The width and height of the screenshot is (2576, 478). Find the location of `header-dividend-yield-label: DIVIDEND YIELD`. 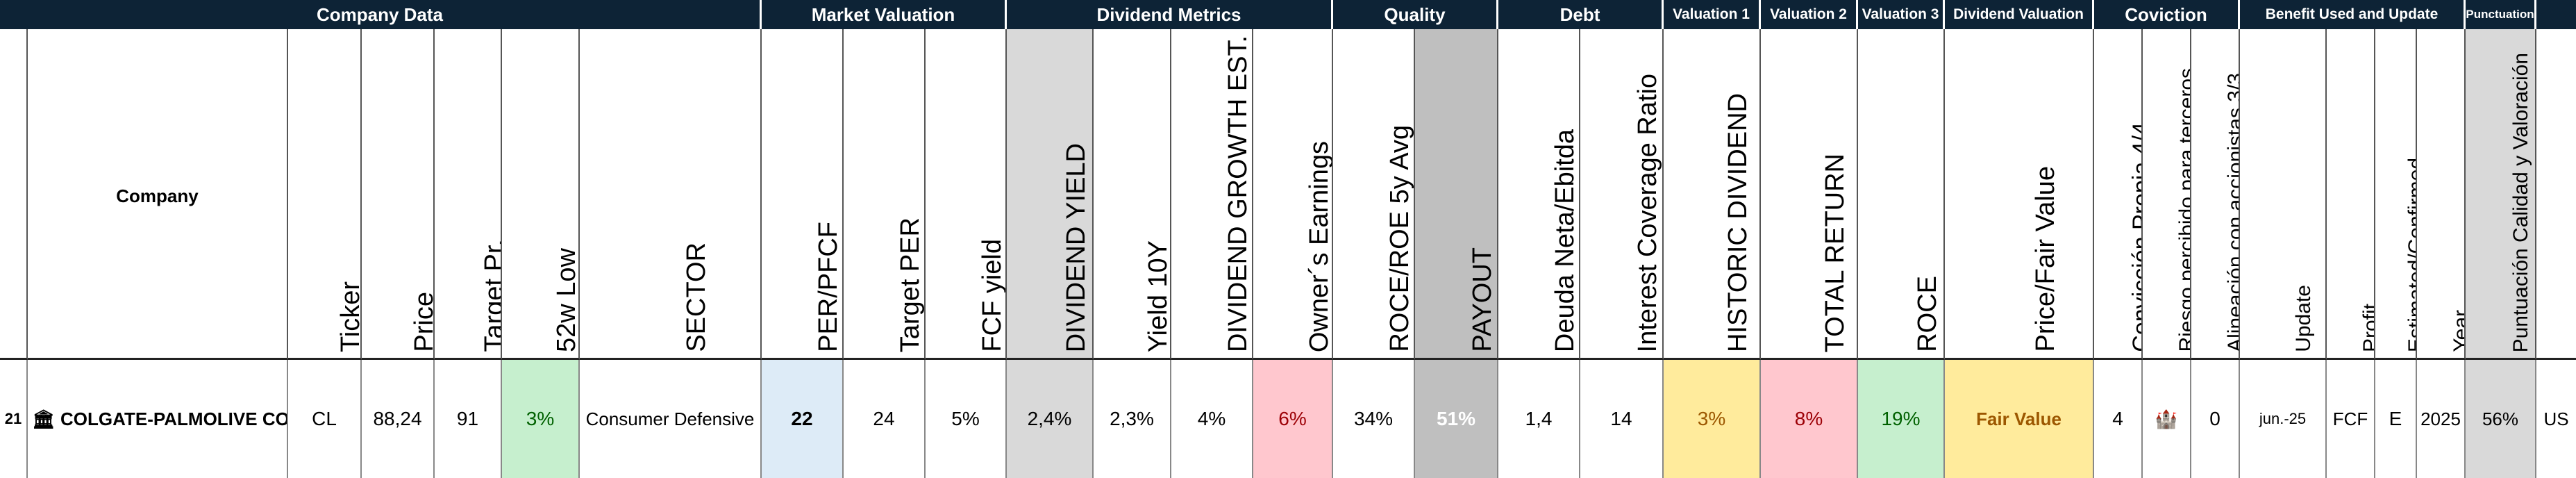

header-dividend-yield-label: DIVIDEND YIELD is located at coordinates (1076, 247).